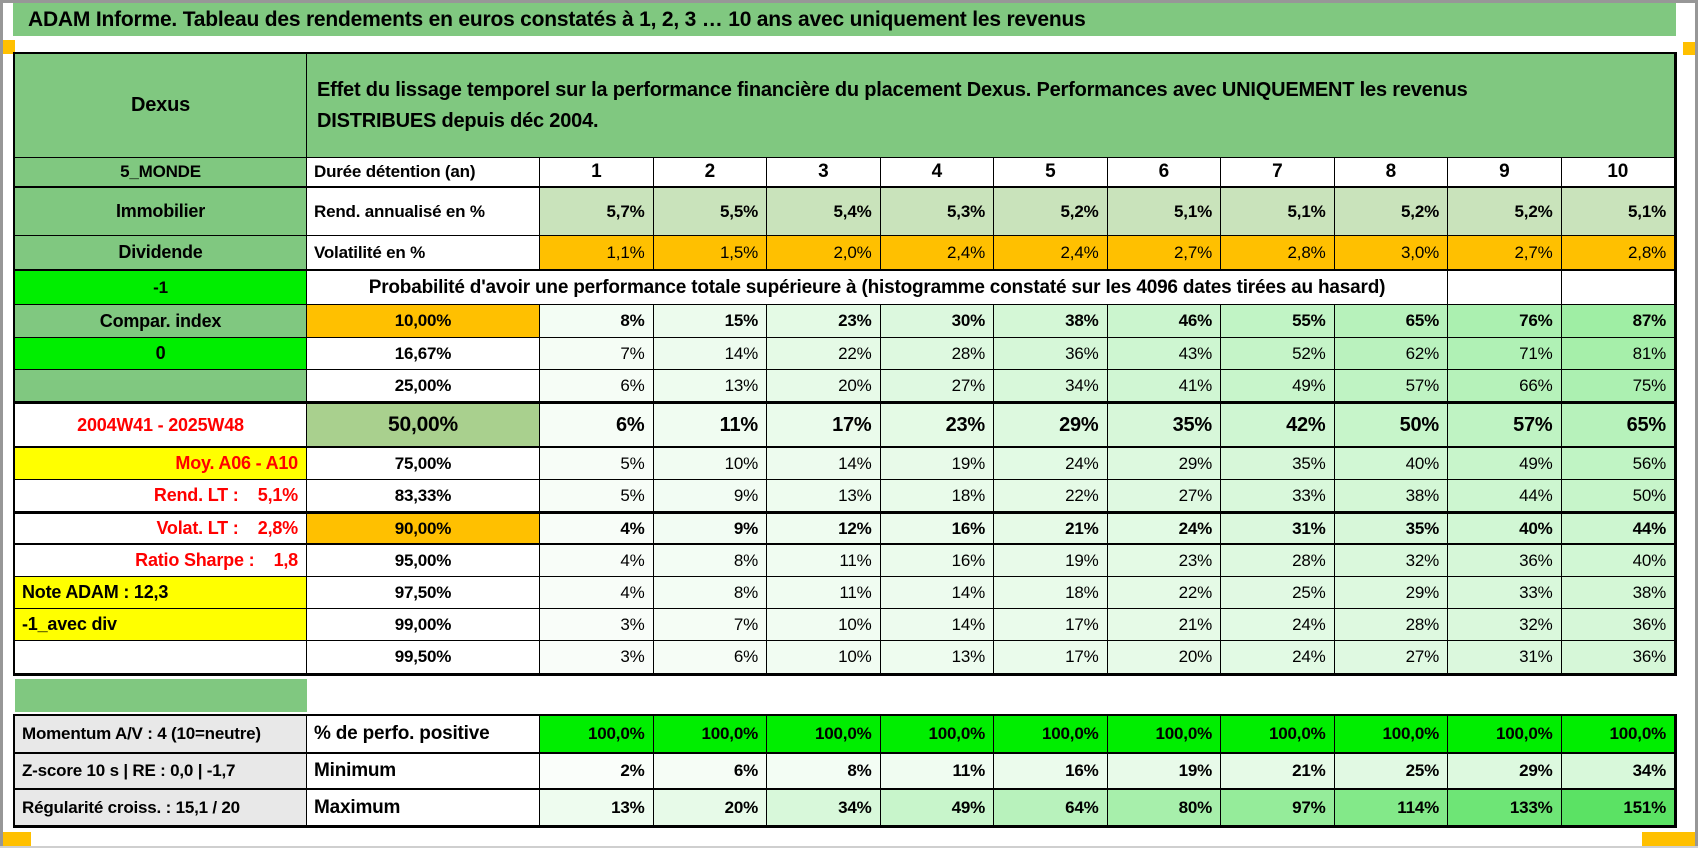 This screenshot has width=1698, height=848. Describe the element at coordinates (423, 425) in the screenshot. I see `quantile-cell: 50,00%` at that location.